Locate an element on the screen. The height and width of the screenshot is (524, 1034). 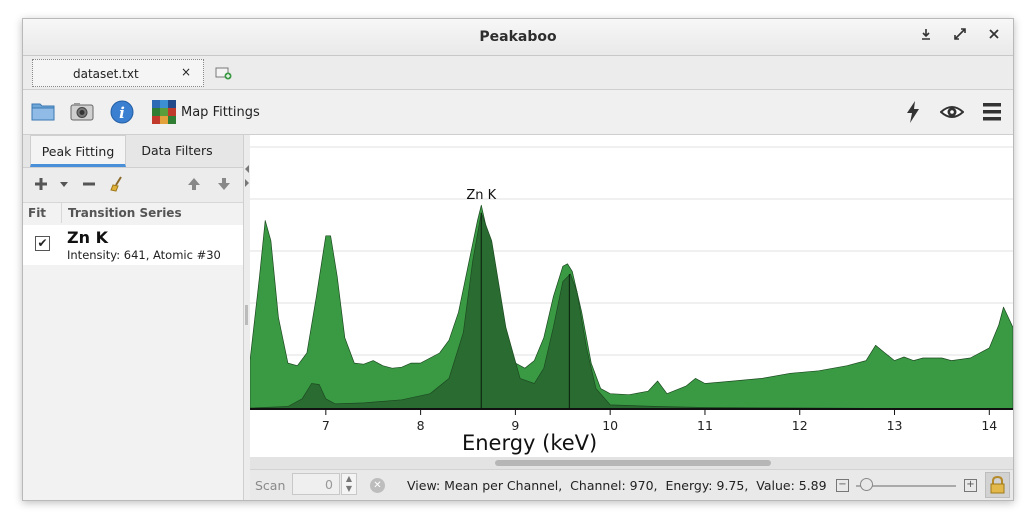
column-fit: Fit is located at coordinates (37, 213).